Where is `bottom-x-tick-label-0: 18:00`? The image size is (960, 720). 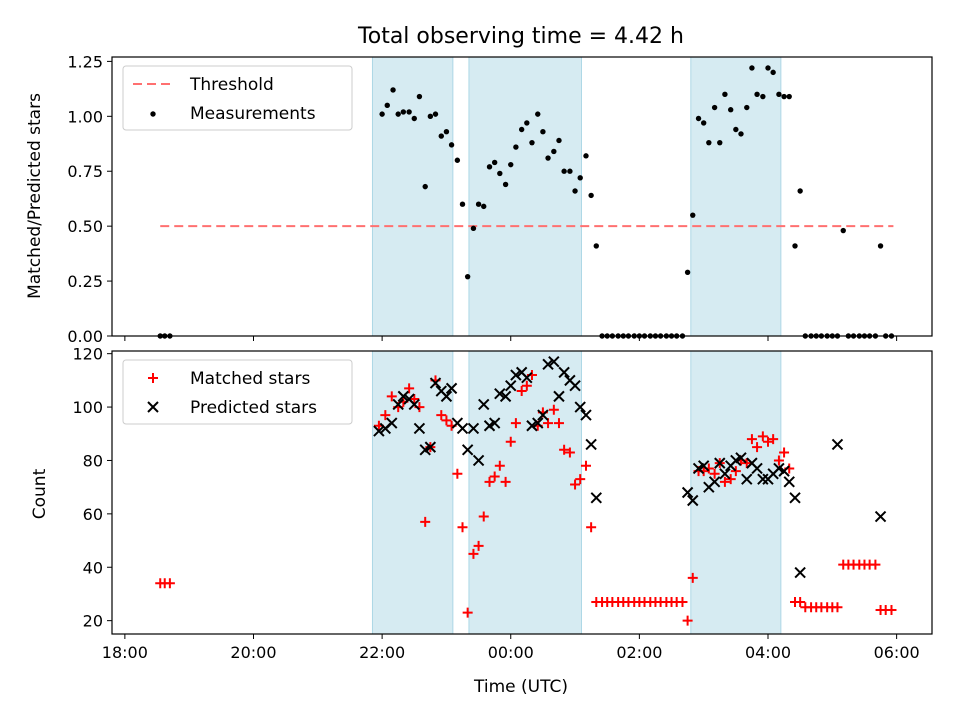 bottom-x-tick-label-0: 18:00 is located at coordinates (125, 652).